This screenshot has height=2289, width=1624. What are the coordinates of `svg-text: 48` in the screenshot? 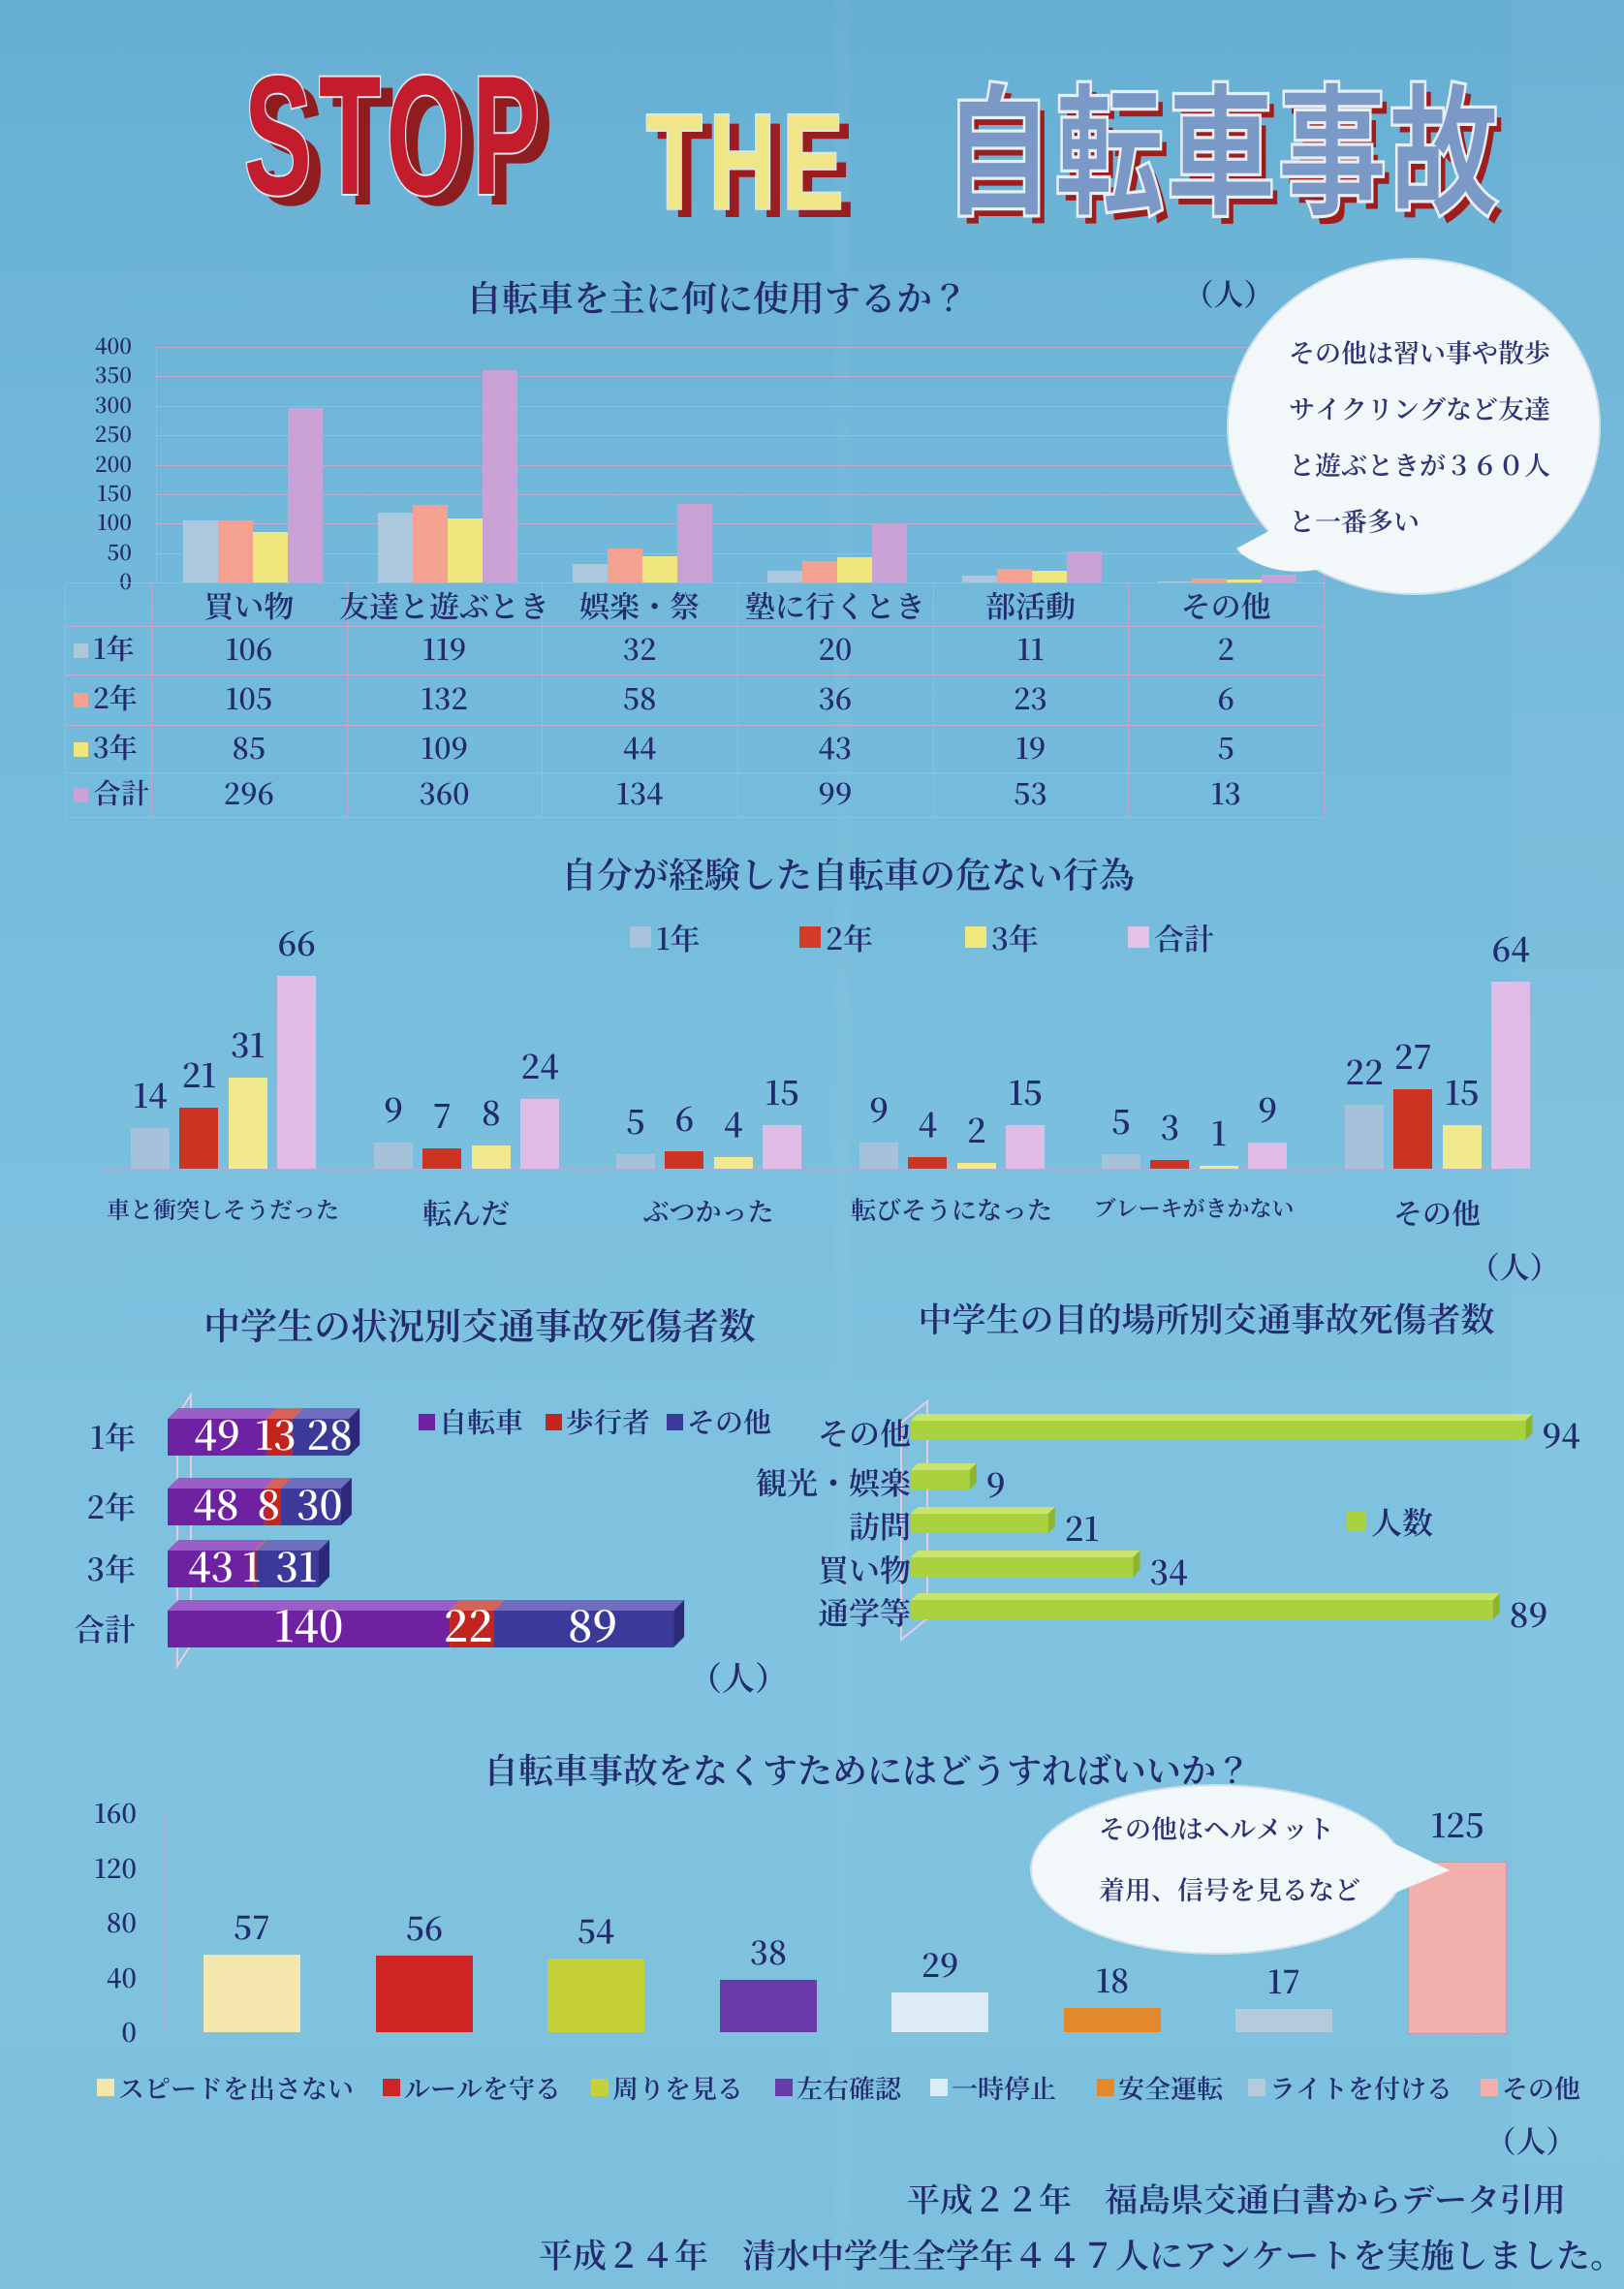 It's located at (216, 1502).